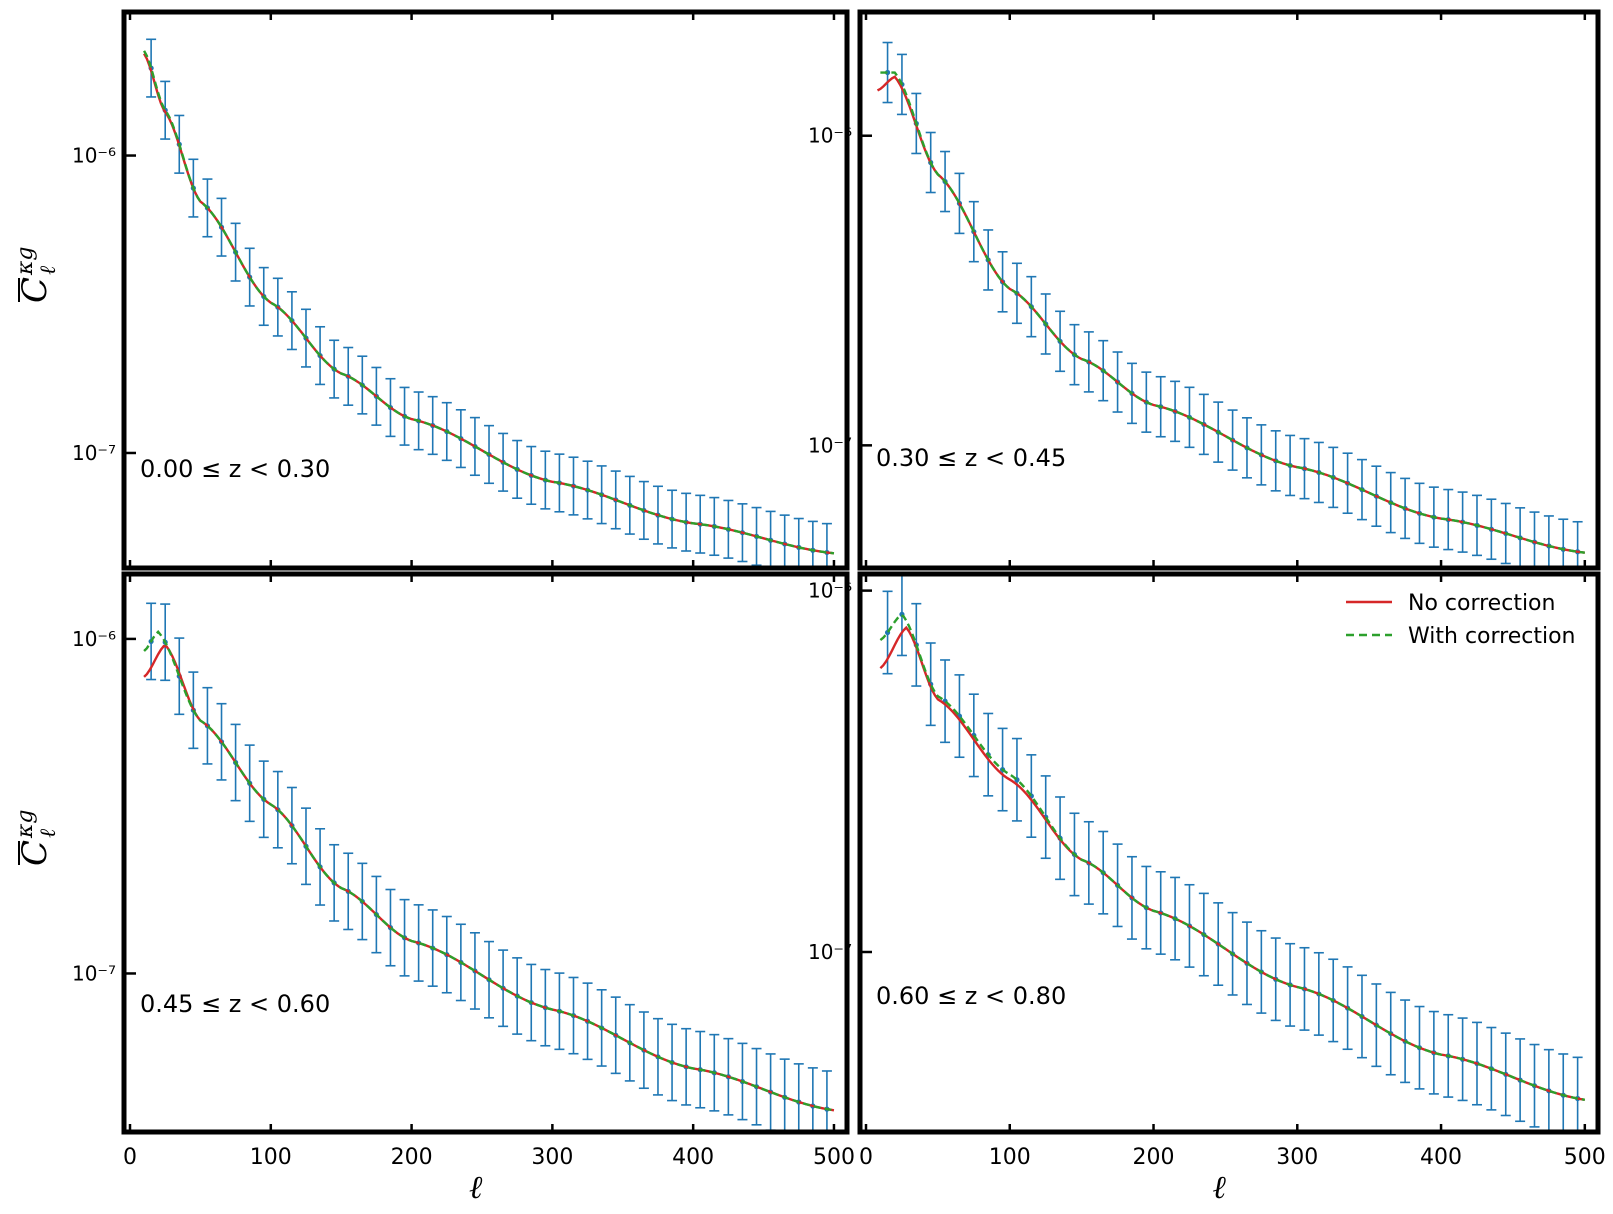 This screenshot has width=1613, height=1214. Describe the element at coordinates (887, 72) in the screenshot. I see `data-point` at that location.